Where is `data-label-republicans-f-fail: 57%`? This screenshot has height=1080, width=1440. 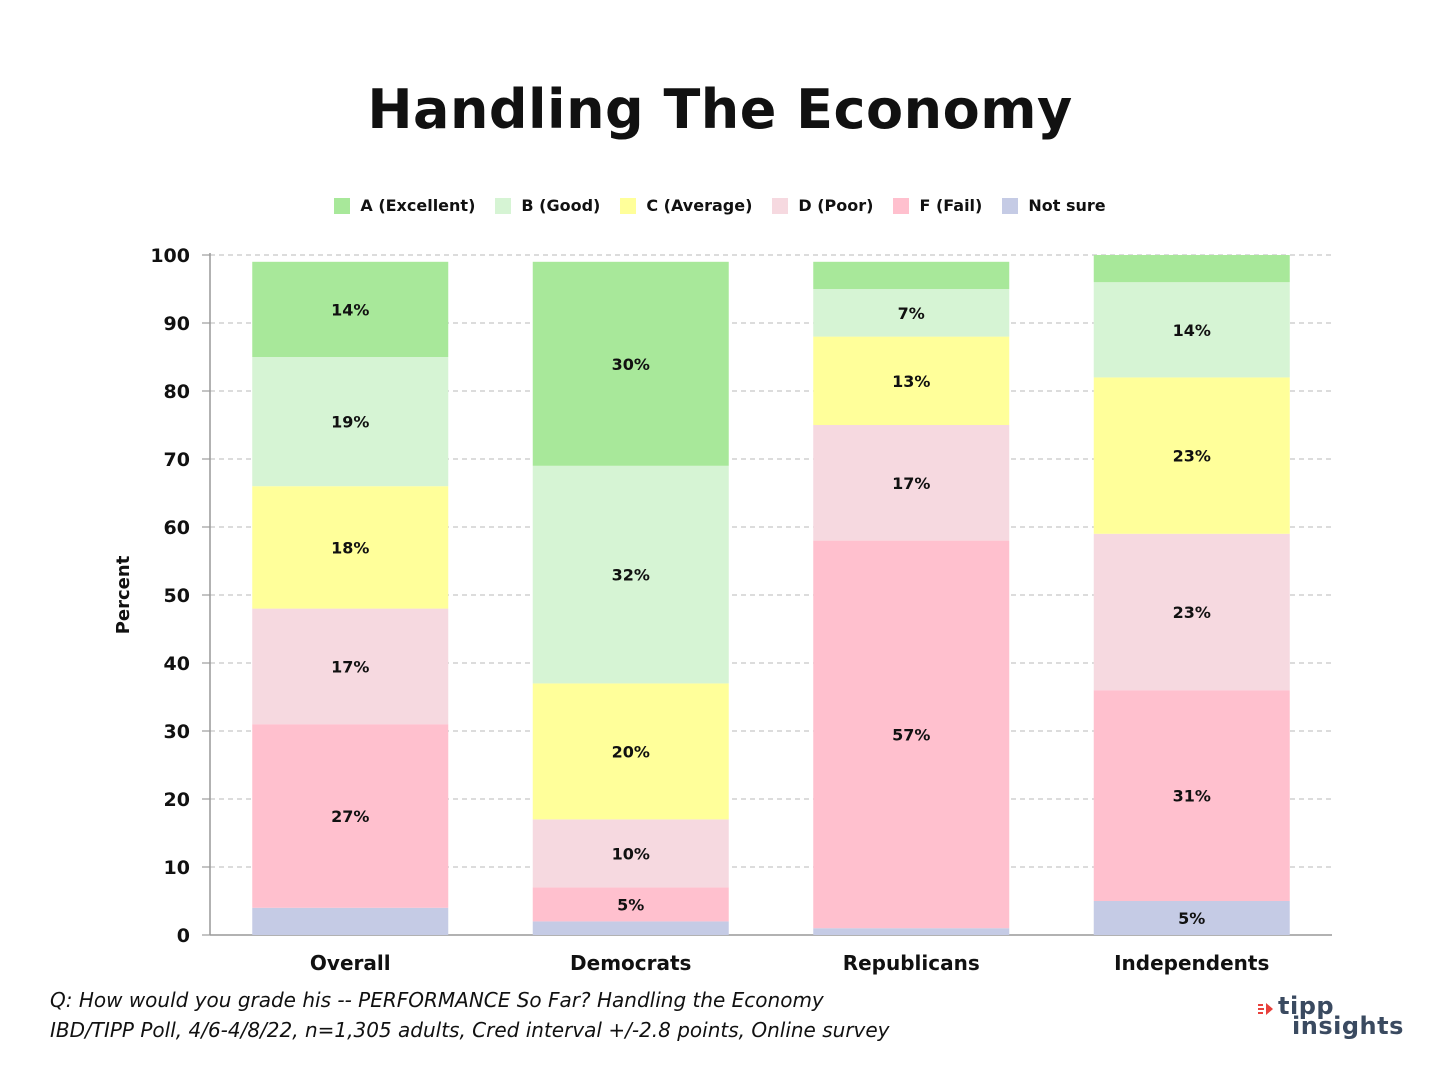
data-label-republicans-f-fail: 57% is located at coordinates (911, 734).